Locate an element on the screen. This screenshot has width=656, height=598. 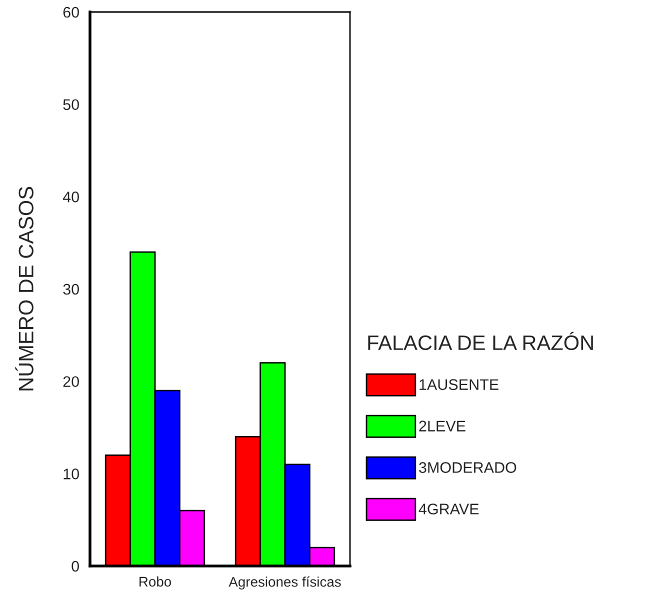
y-tick-label: 0 is located at coordinates (75, 566).